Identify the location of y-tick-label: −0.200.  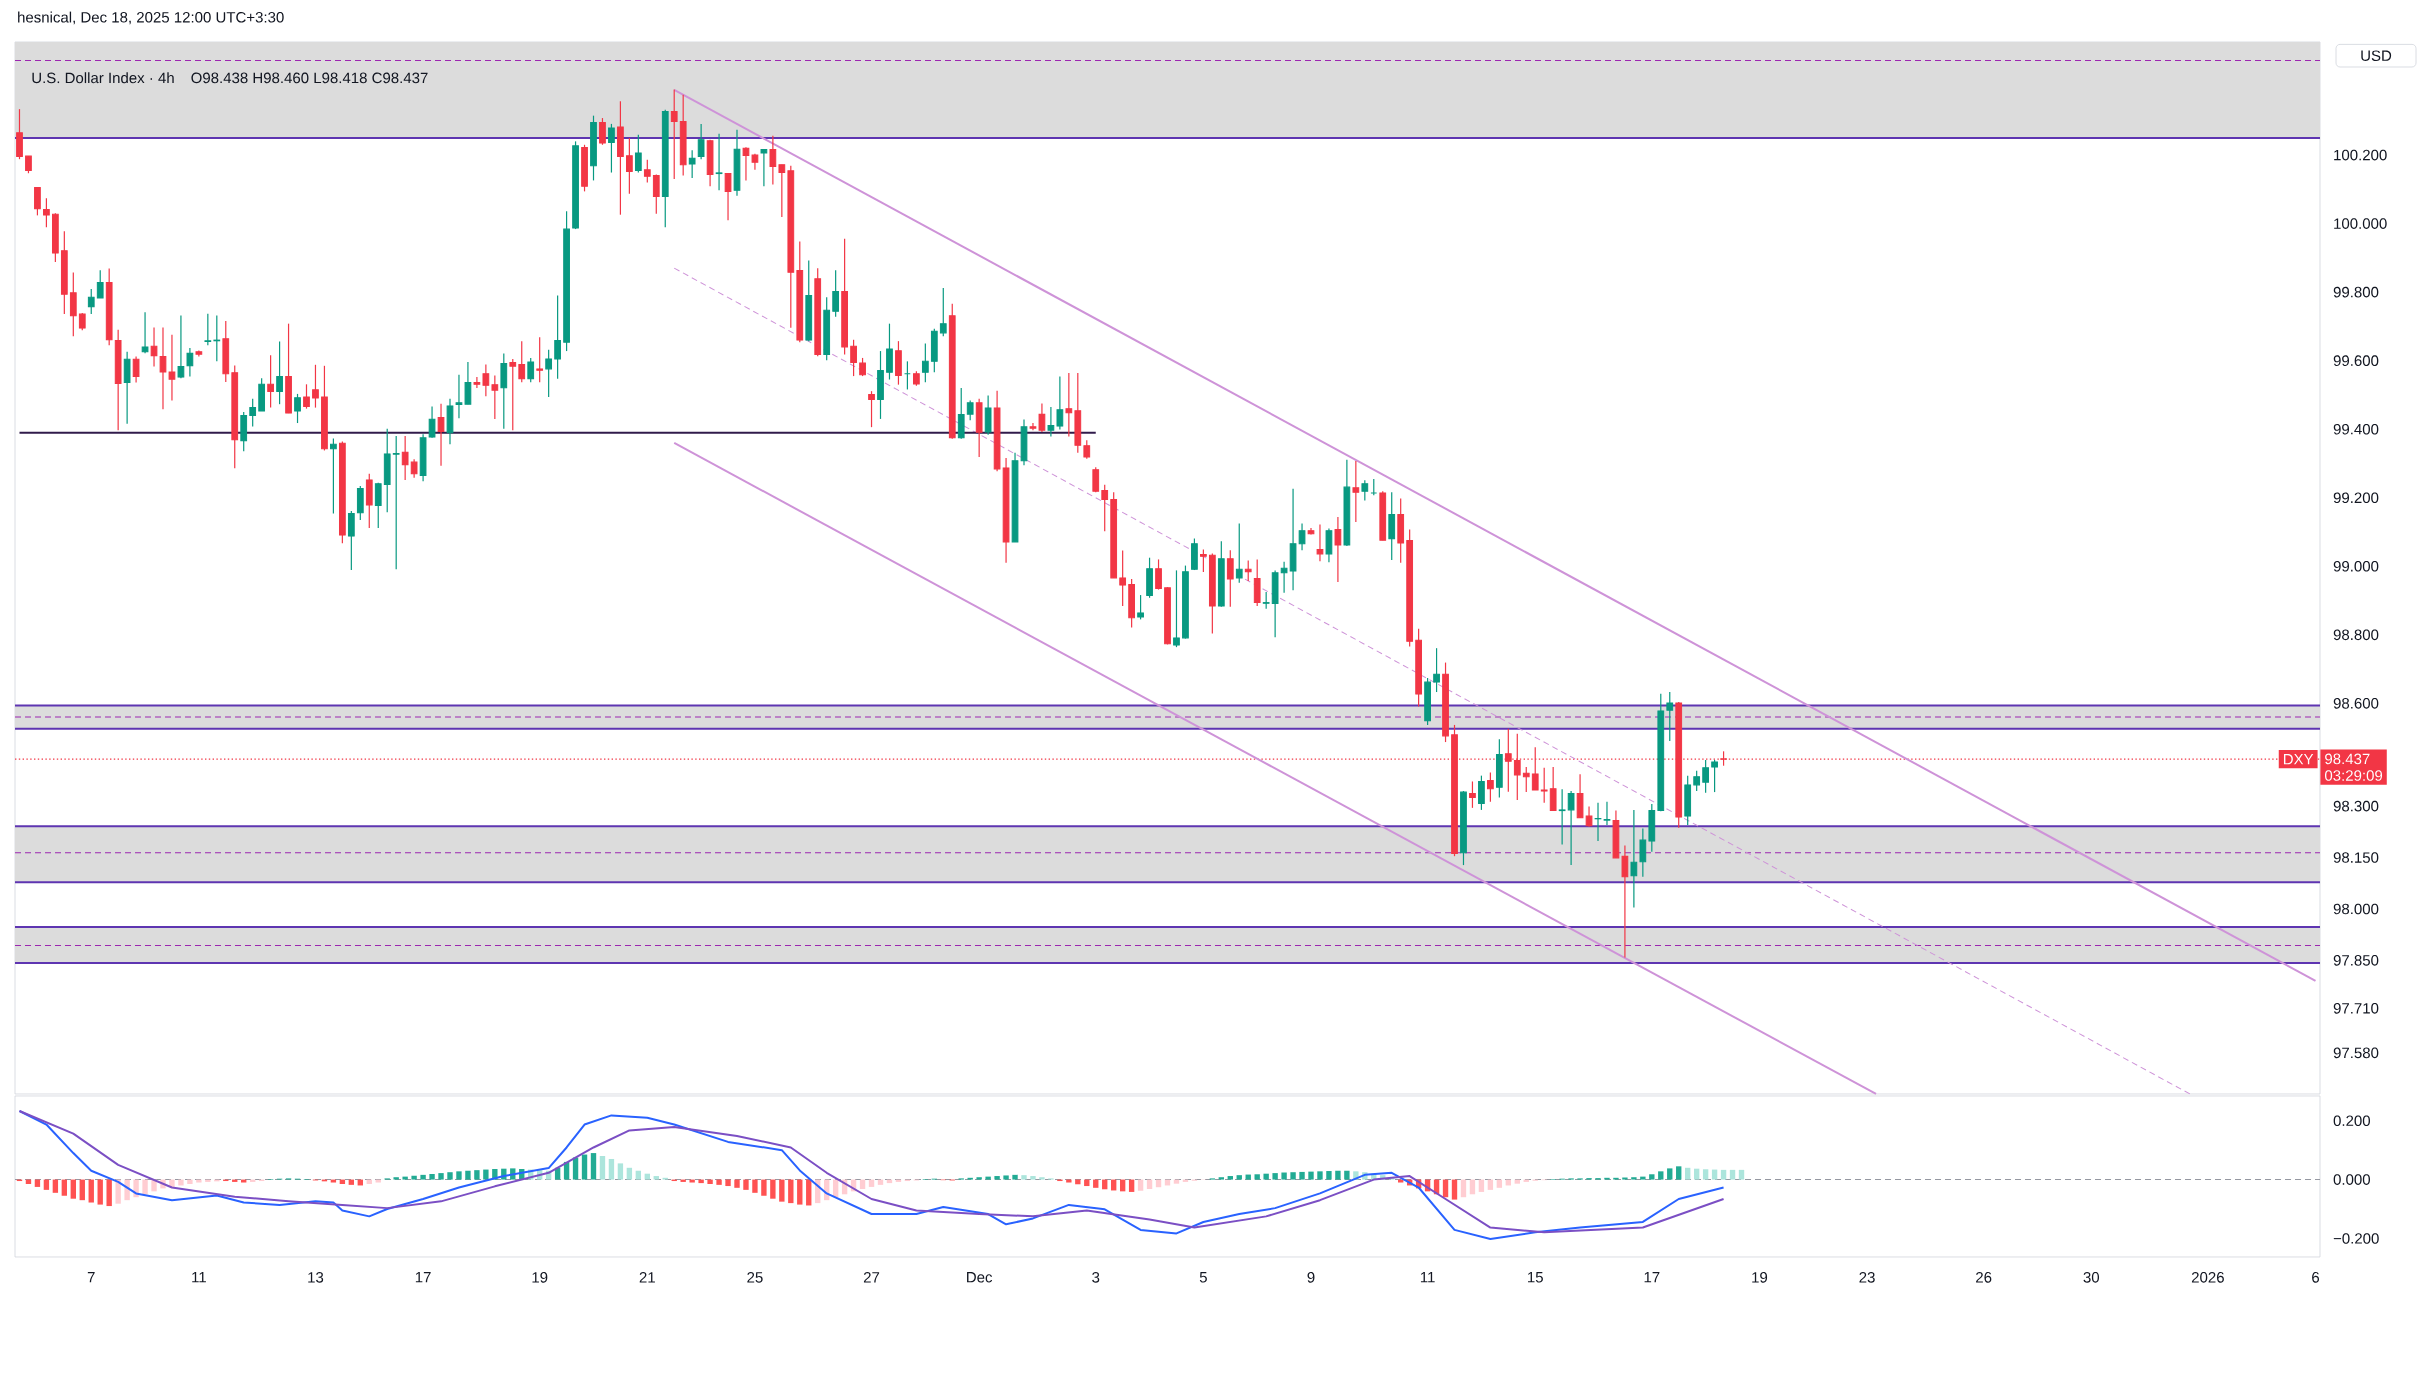
(2356, 1238).